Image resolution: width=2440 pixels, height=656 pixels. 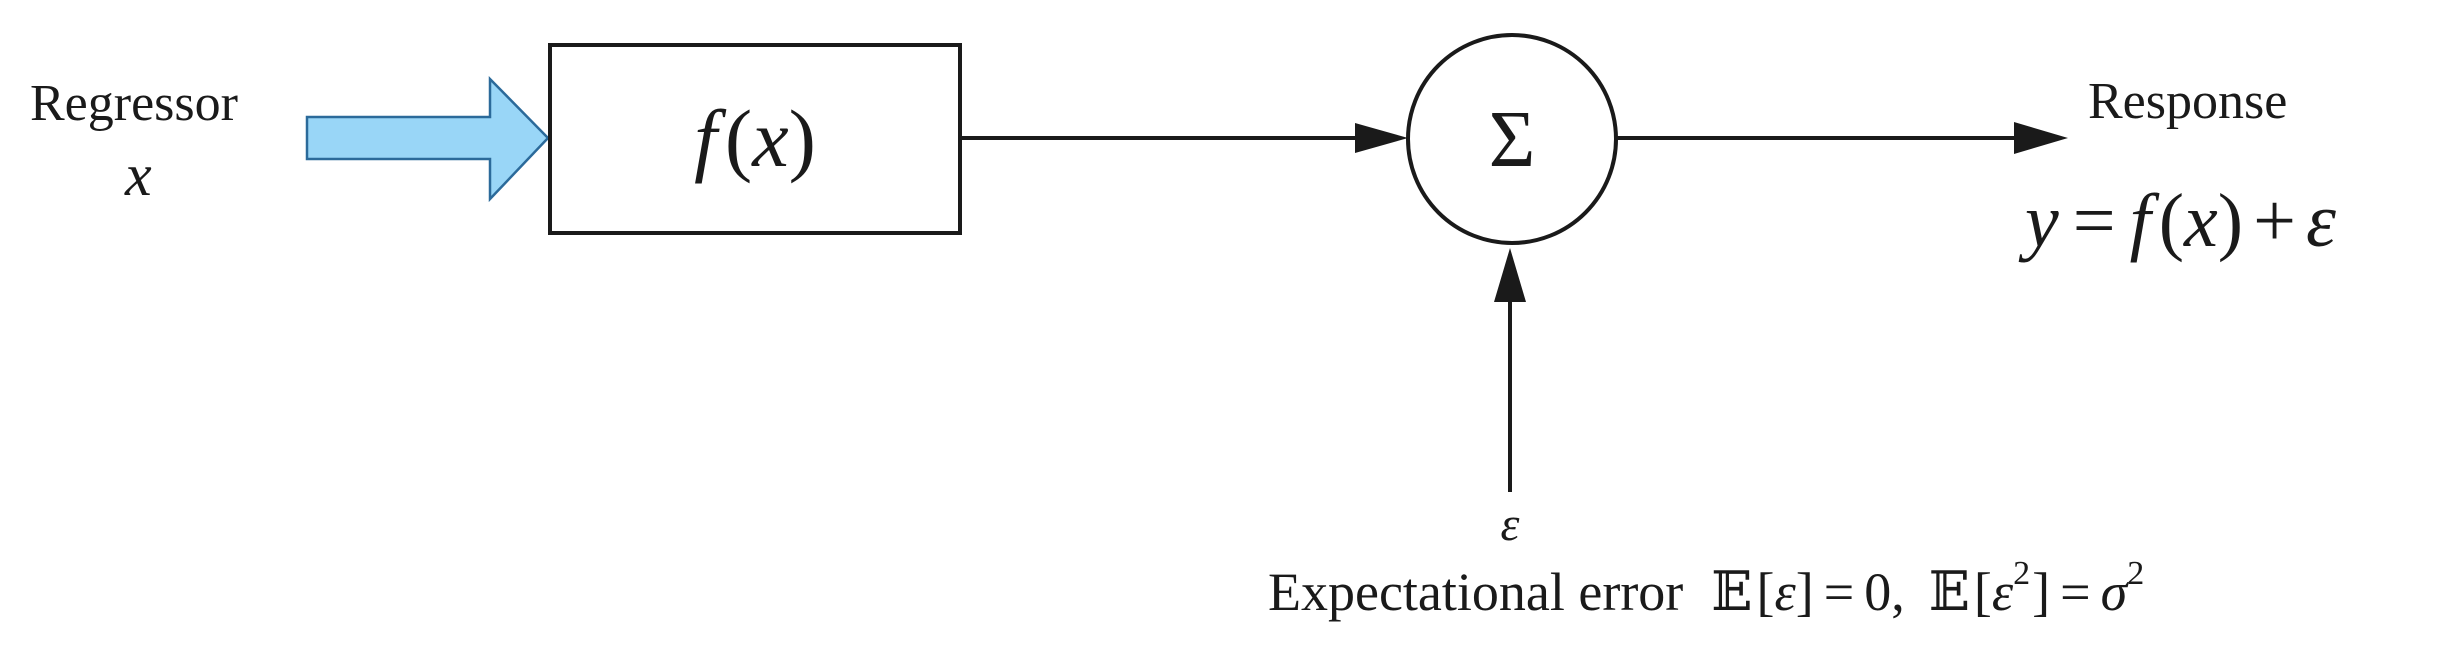 I want to click on input-arrow, so click(x=427, y=139).